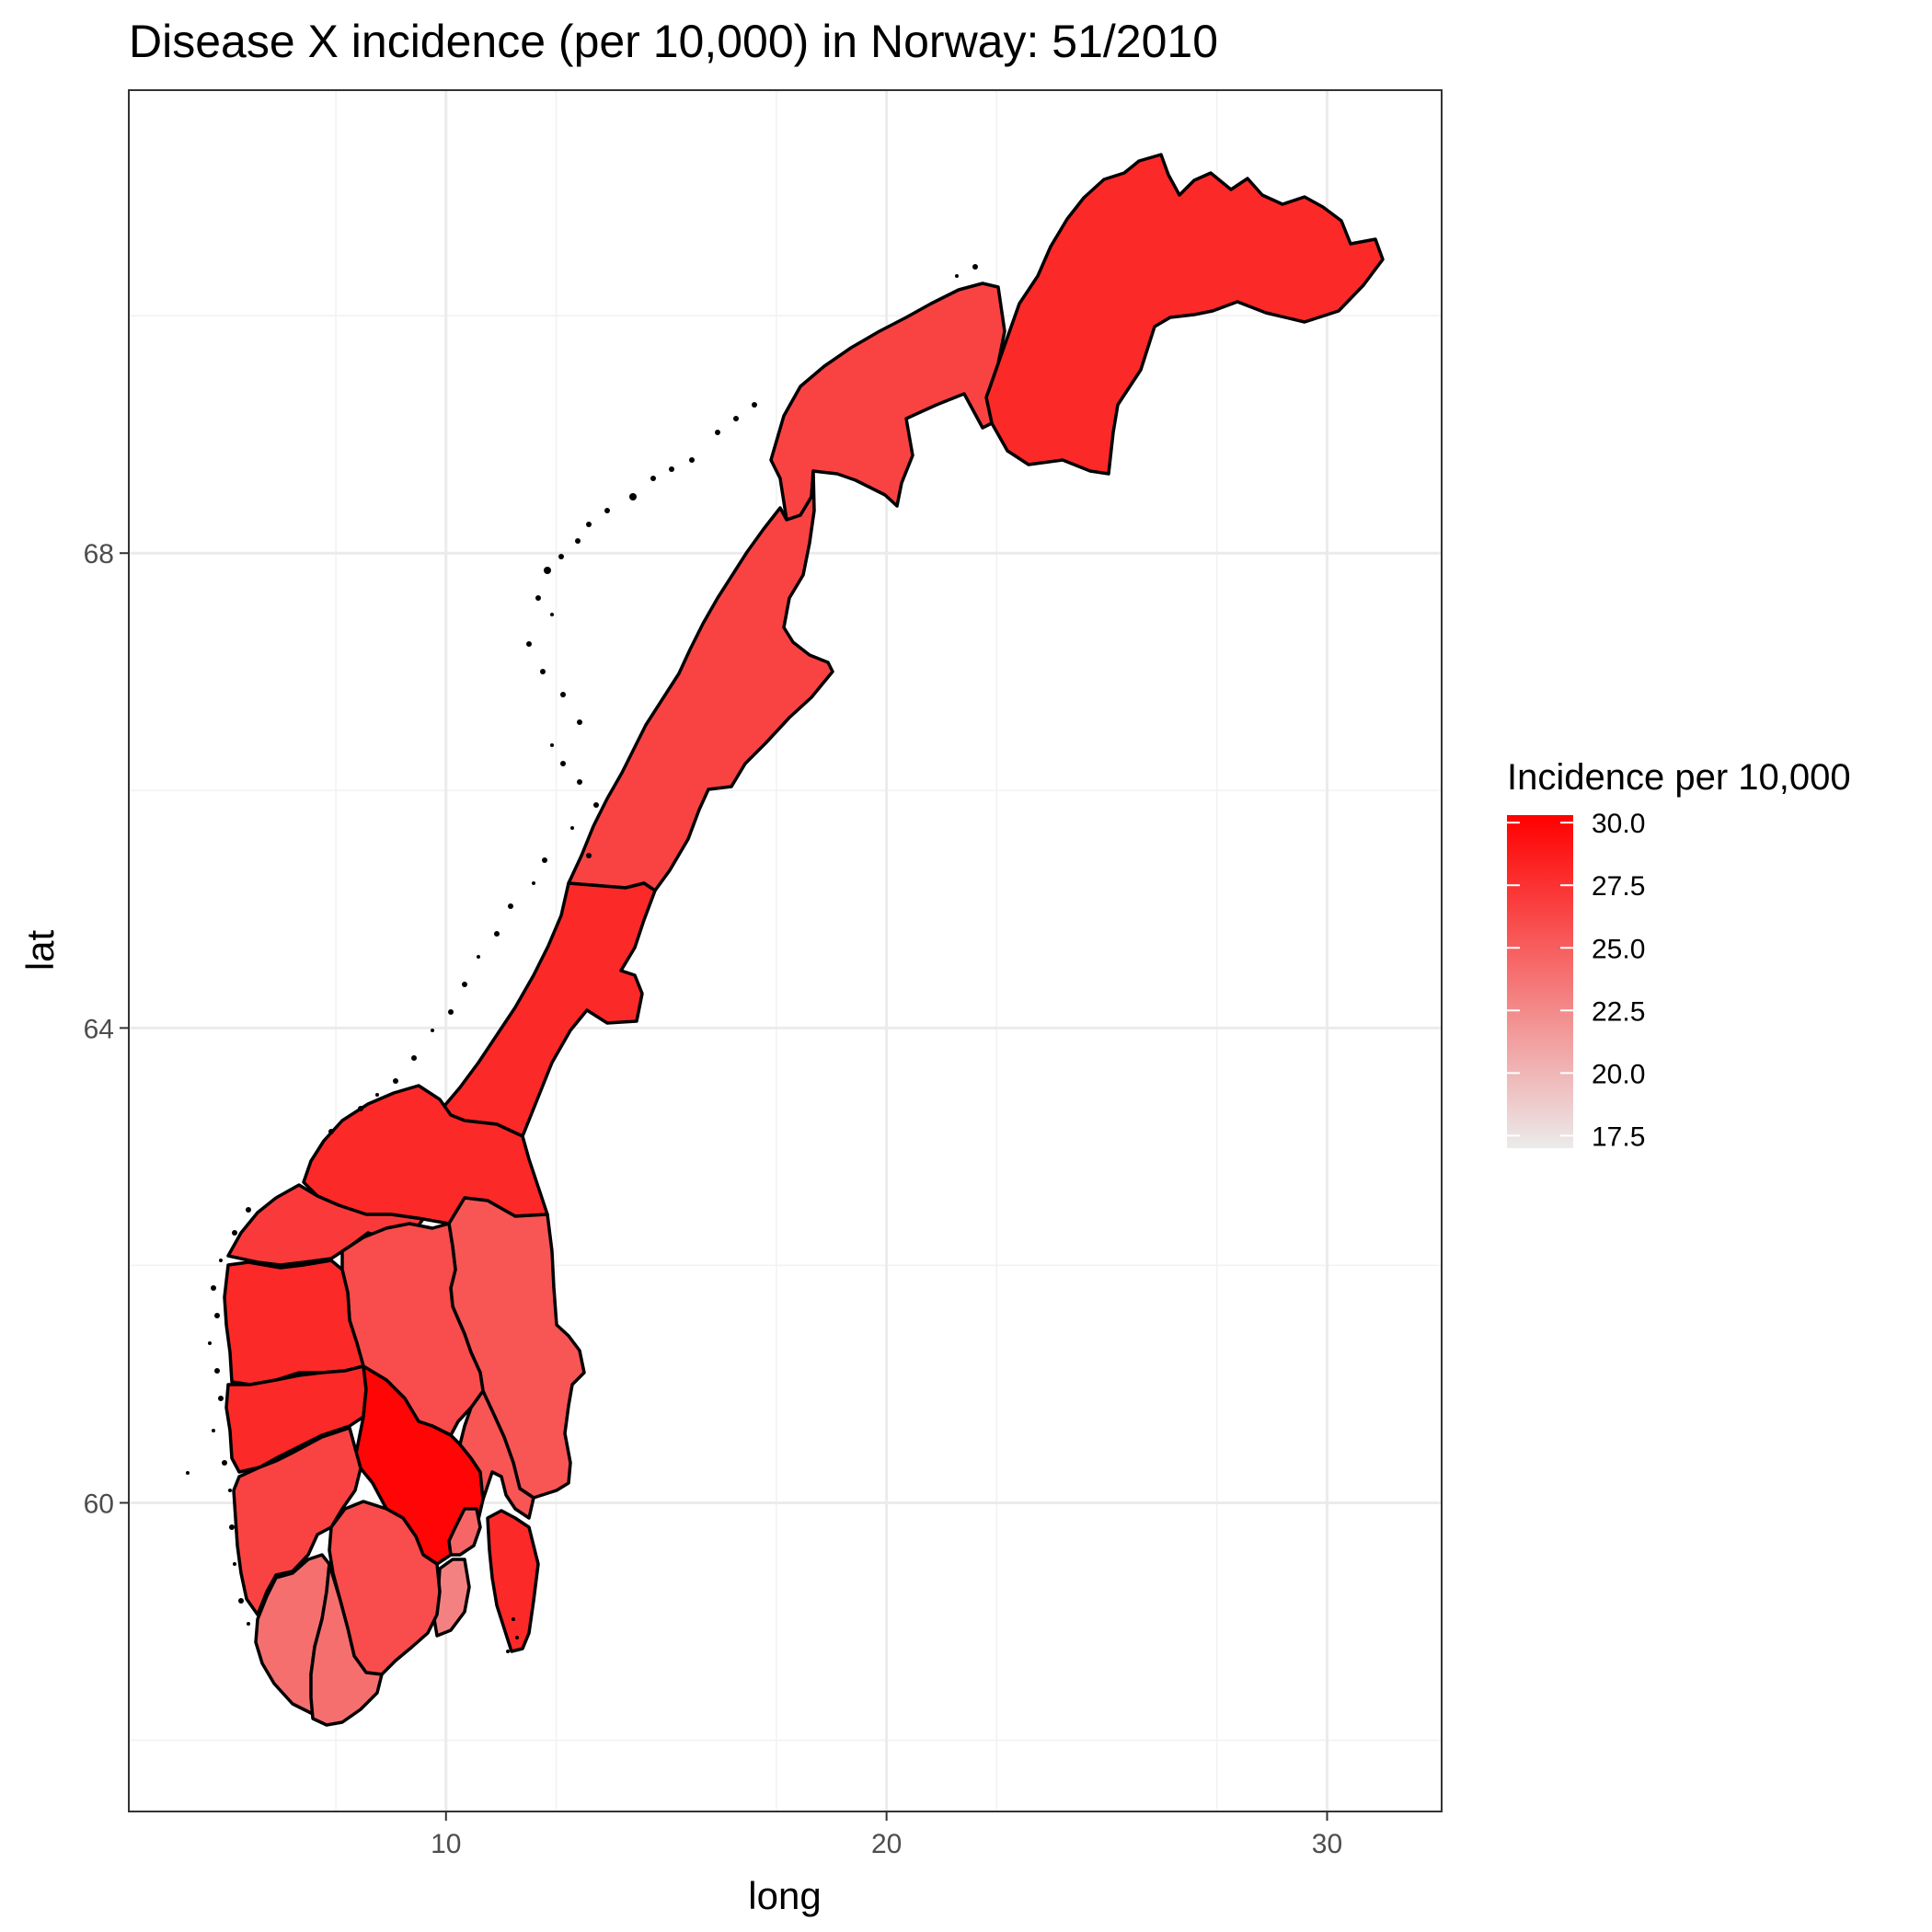 The height and width of the screenshot is (1932, 1932). I want to click on x-tick-label: 20, so click(886, 1844).